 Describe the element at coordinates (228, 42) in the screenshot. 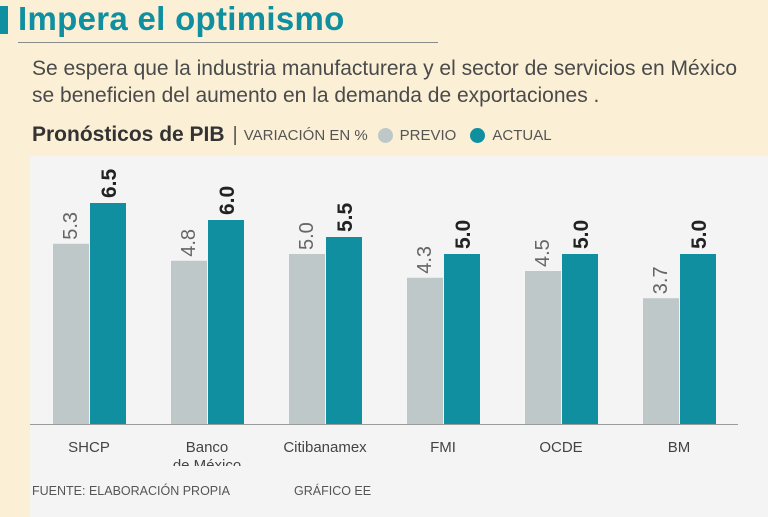

I see `title-divider` at that location.